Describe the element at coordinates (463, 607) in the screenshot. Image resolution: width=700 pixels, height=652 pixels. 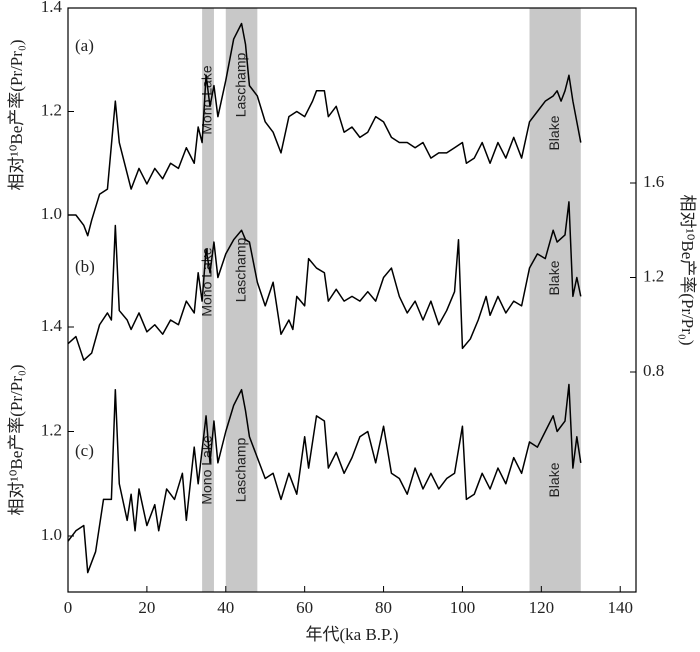
I see `x-tick-label: 100` at that location.